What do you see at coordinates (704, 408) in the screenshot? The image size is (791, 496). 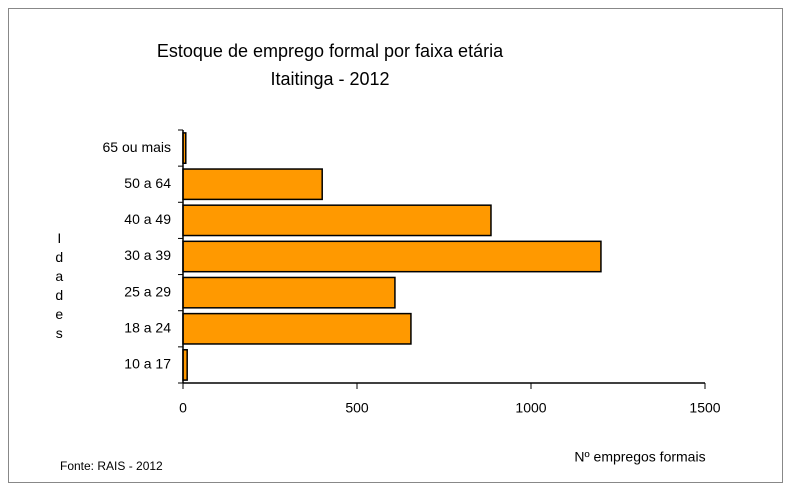 I see `x-tick-label: 1500` at bounding box center [704, 408].